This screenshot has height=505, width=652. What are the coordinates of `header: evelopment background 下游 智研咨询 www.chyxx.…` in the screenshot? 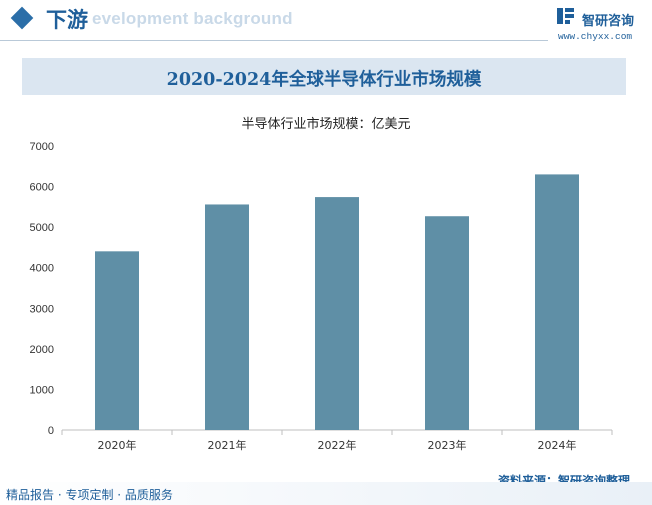 It's located at (326, 22).